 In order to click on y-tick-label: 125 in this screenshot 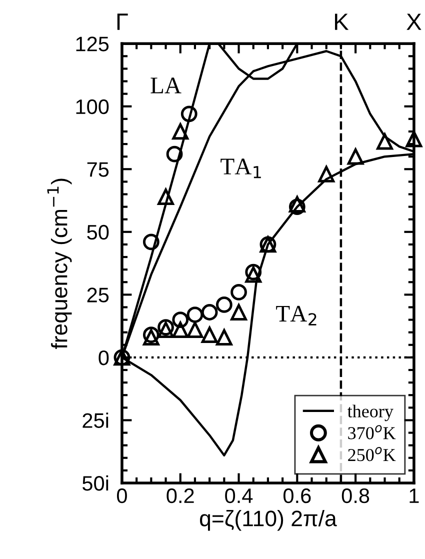, I will do `click(92, 44)`.